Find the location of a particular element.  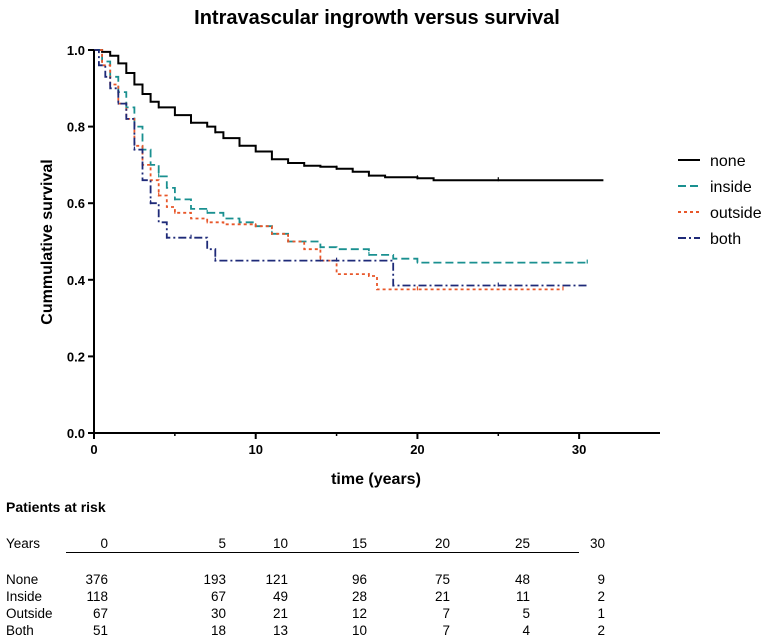

risk-row-label: Years is located at coordinates (23, 543).